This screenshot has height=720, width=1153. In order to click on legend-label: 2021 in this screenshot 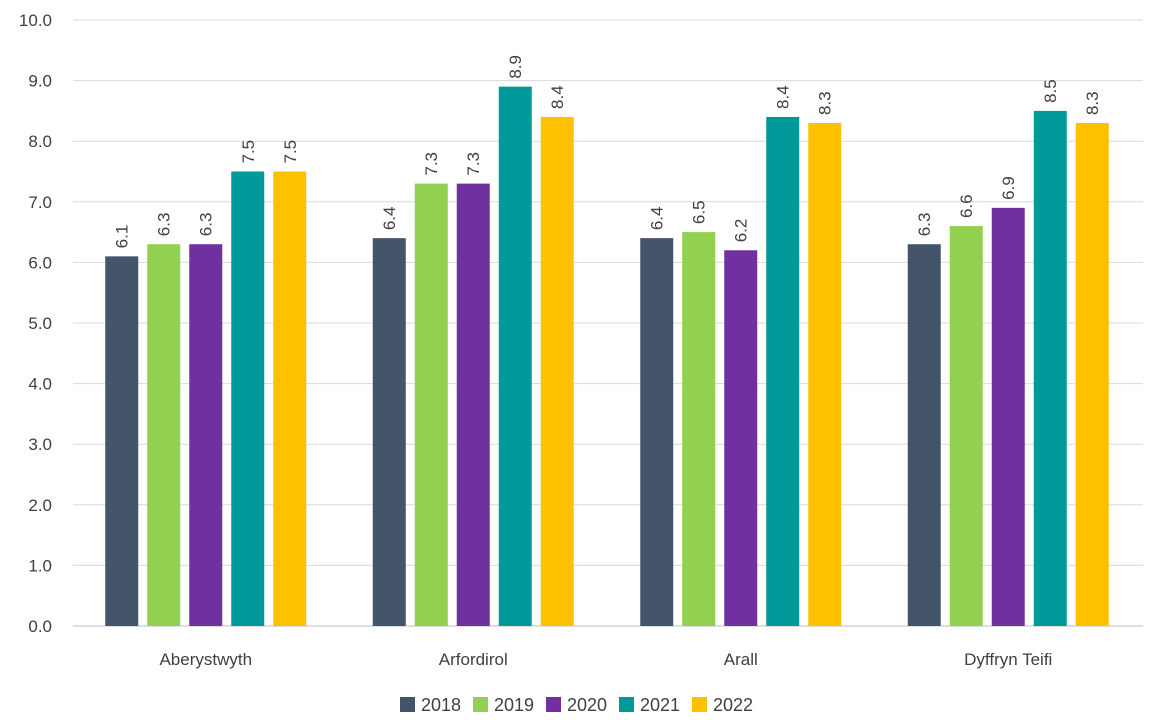, I will do `click(660, 705)`.